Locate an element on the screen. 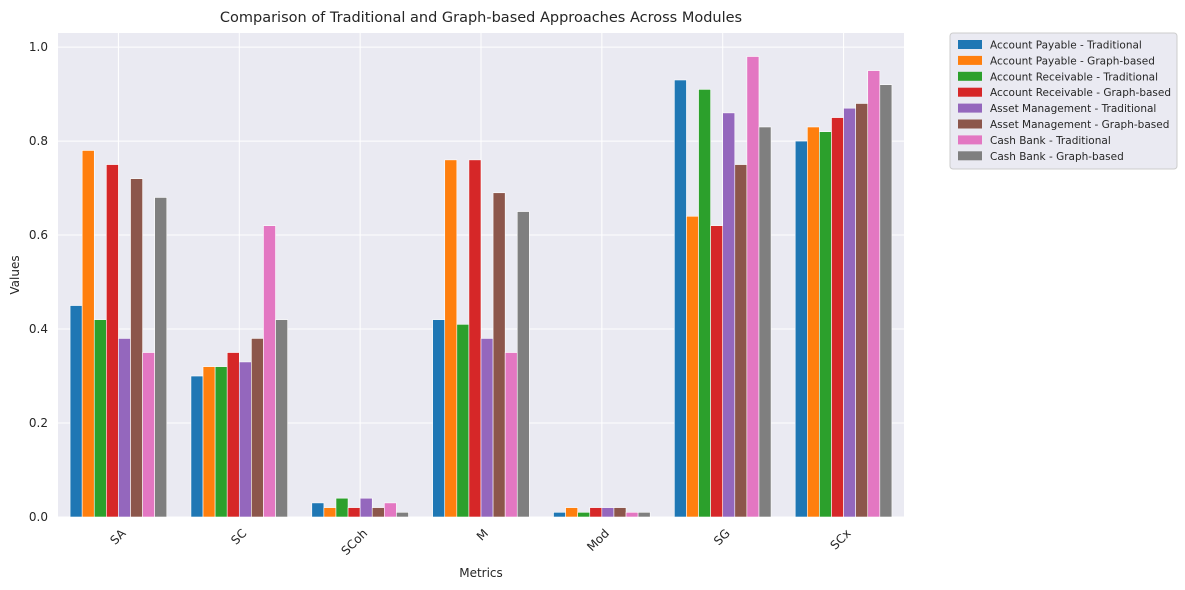  legend-label: Asset Management - Traditional is located at coordinates (1073, 109).